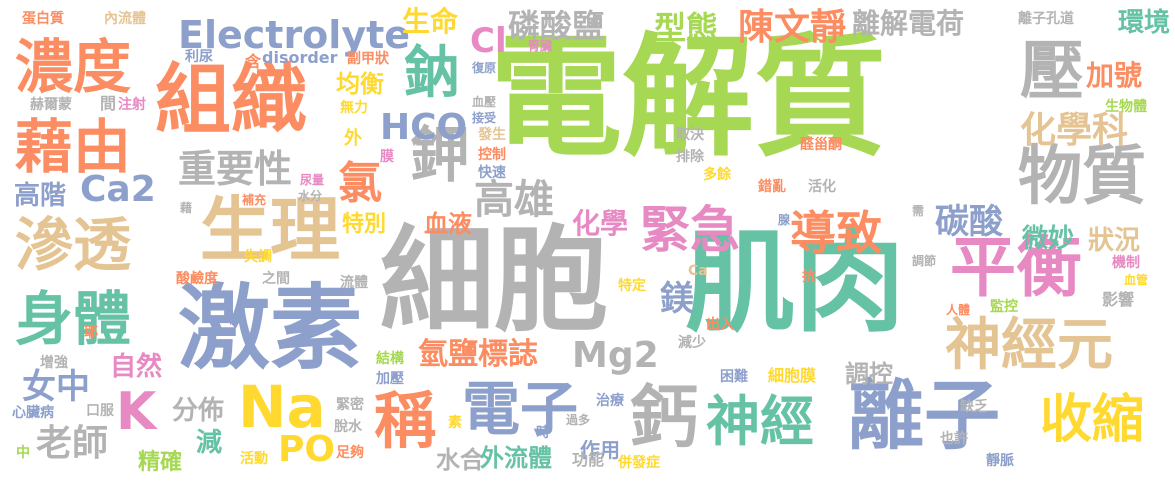 This screenshot has height=482, width=1175. What do you see at coordinates (1114, 241) in the screenshot?
I see `word-狀況: 狀況` at bounding box center [1114, 241].